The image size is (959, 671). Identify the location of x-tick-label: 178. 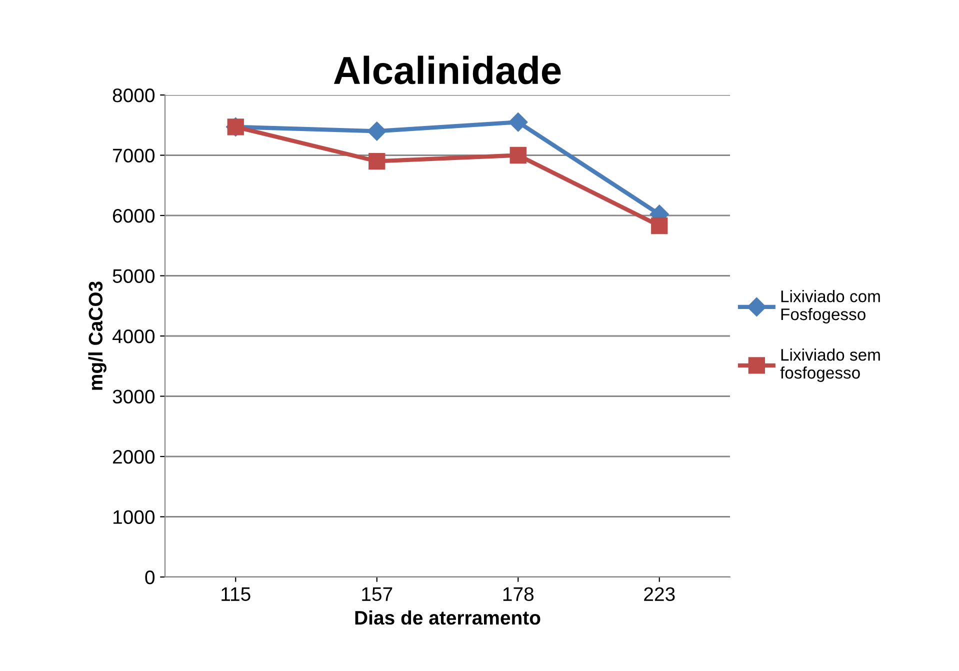
(518, 594).